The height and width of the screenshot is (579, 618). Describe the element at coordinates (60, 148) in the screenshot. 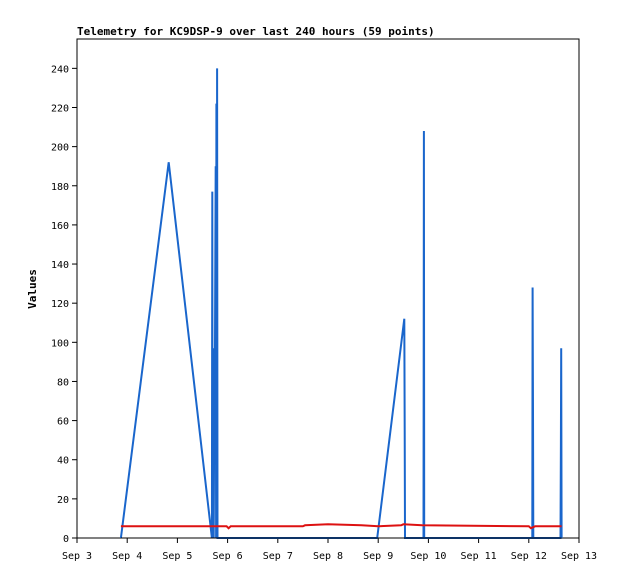

I see `y-tick-label: 200` at that location.